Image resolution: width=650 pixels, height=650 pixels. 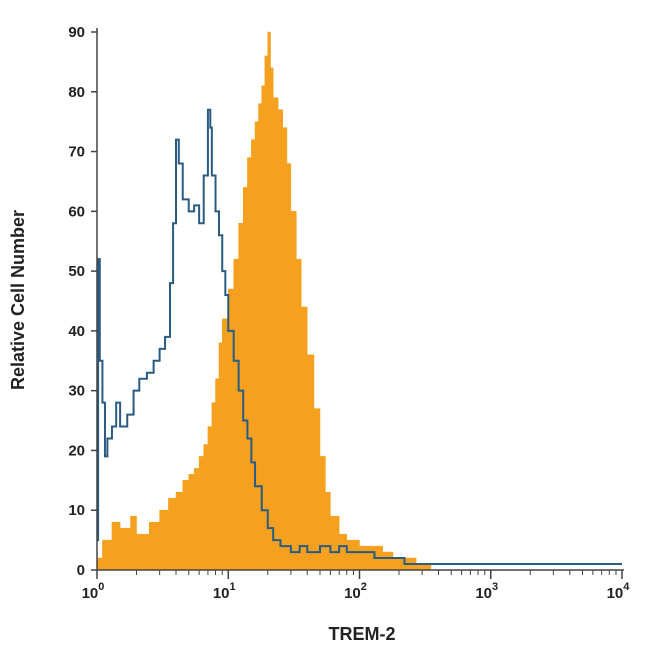 I want to click on x-axis-title: TREM-2, so click(x=362, y=634).